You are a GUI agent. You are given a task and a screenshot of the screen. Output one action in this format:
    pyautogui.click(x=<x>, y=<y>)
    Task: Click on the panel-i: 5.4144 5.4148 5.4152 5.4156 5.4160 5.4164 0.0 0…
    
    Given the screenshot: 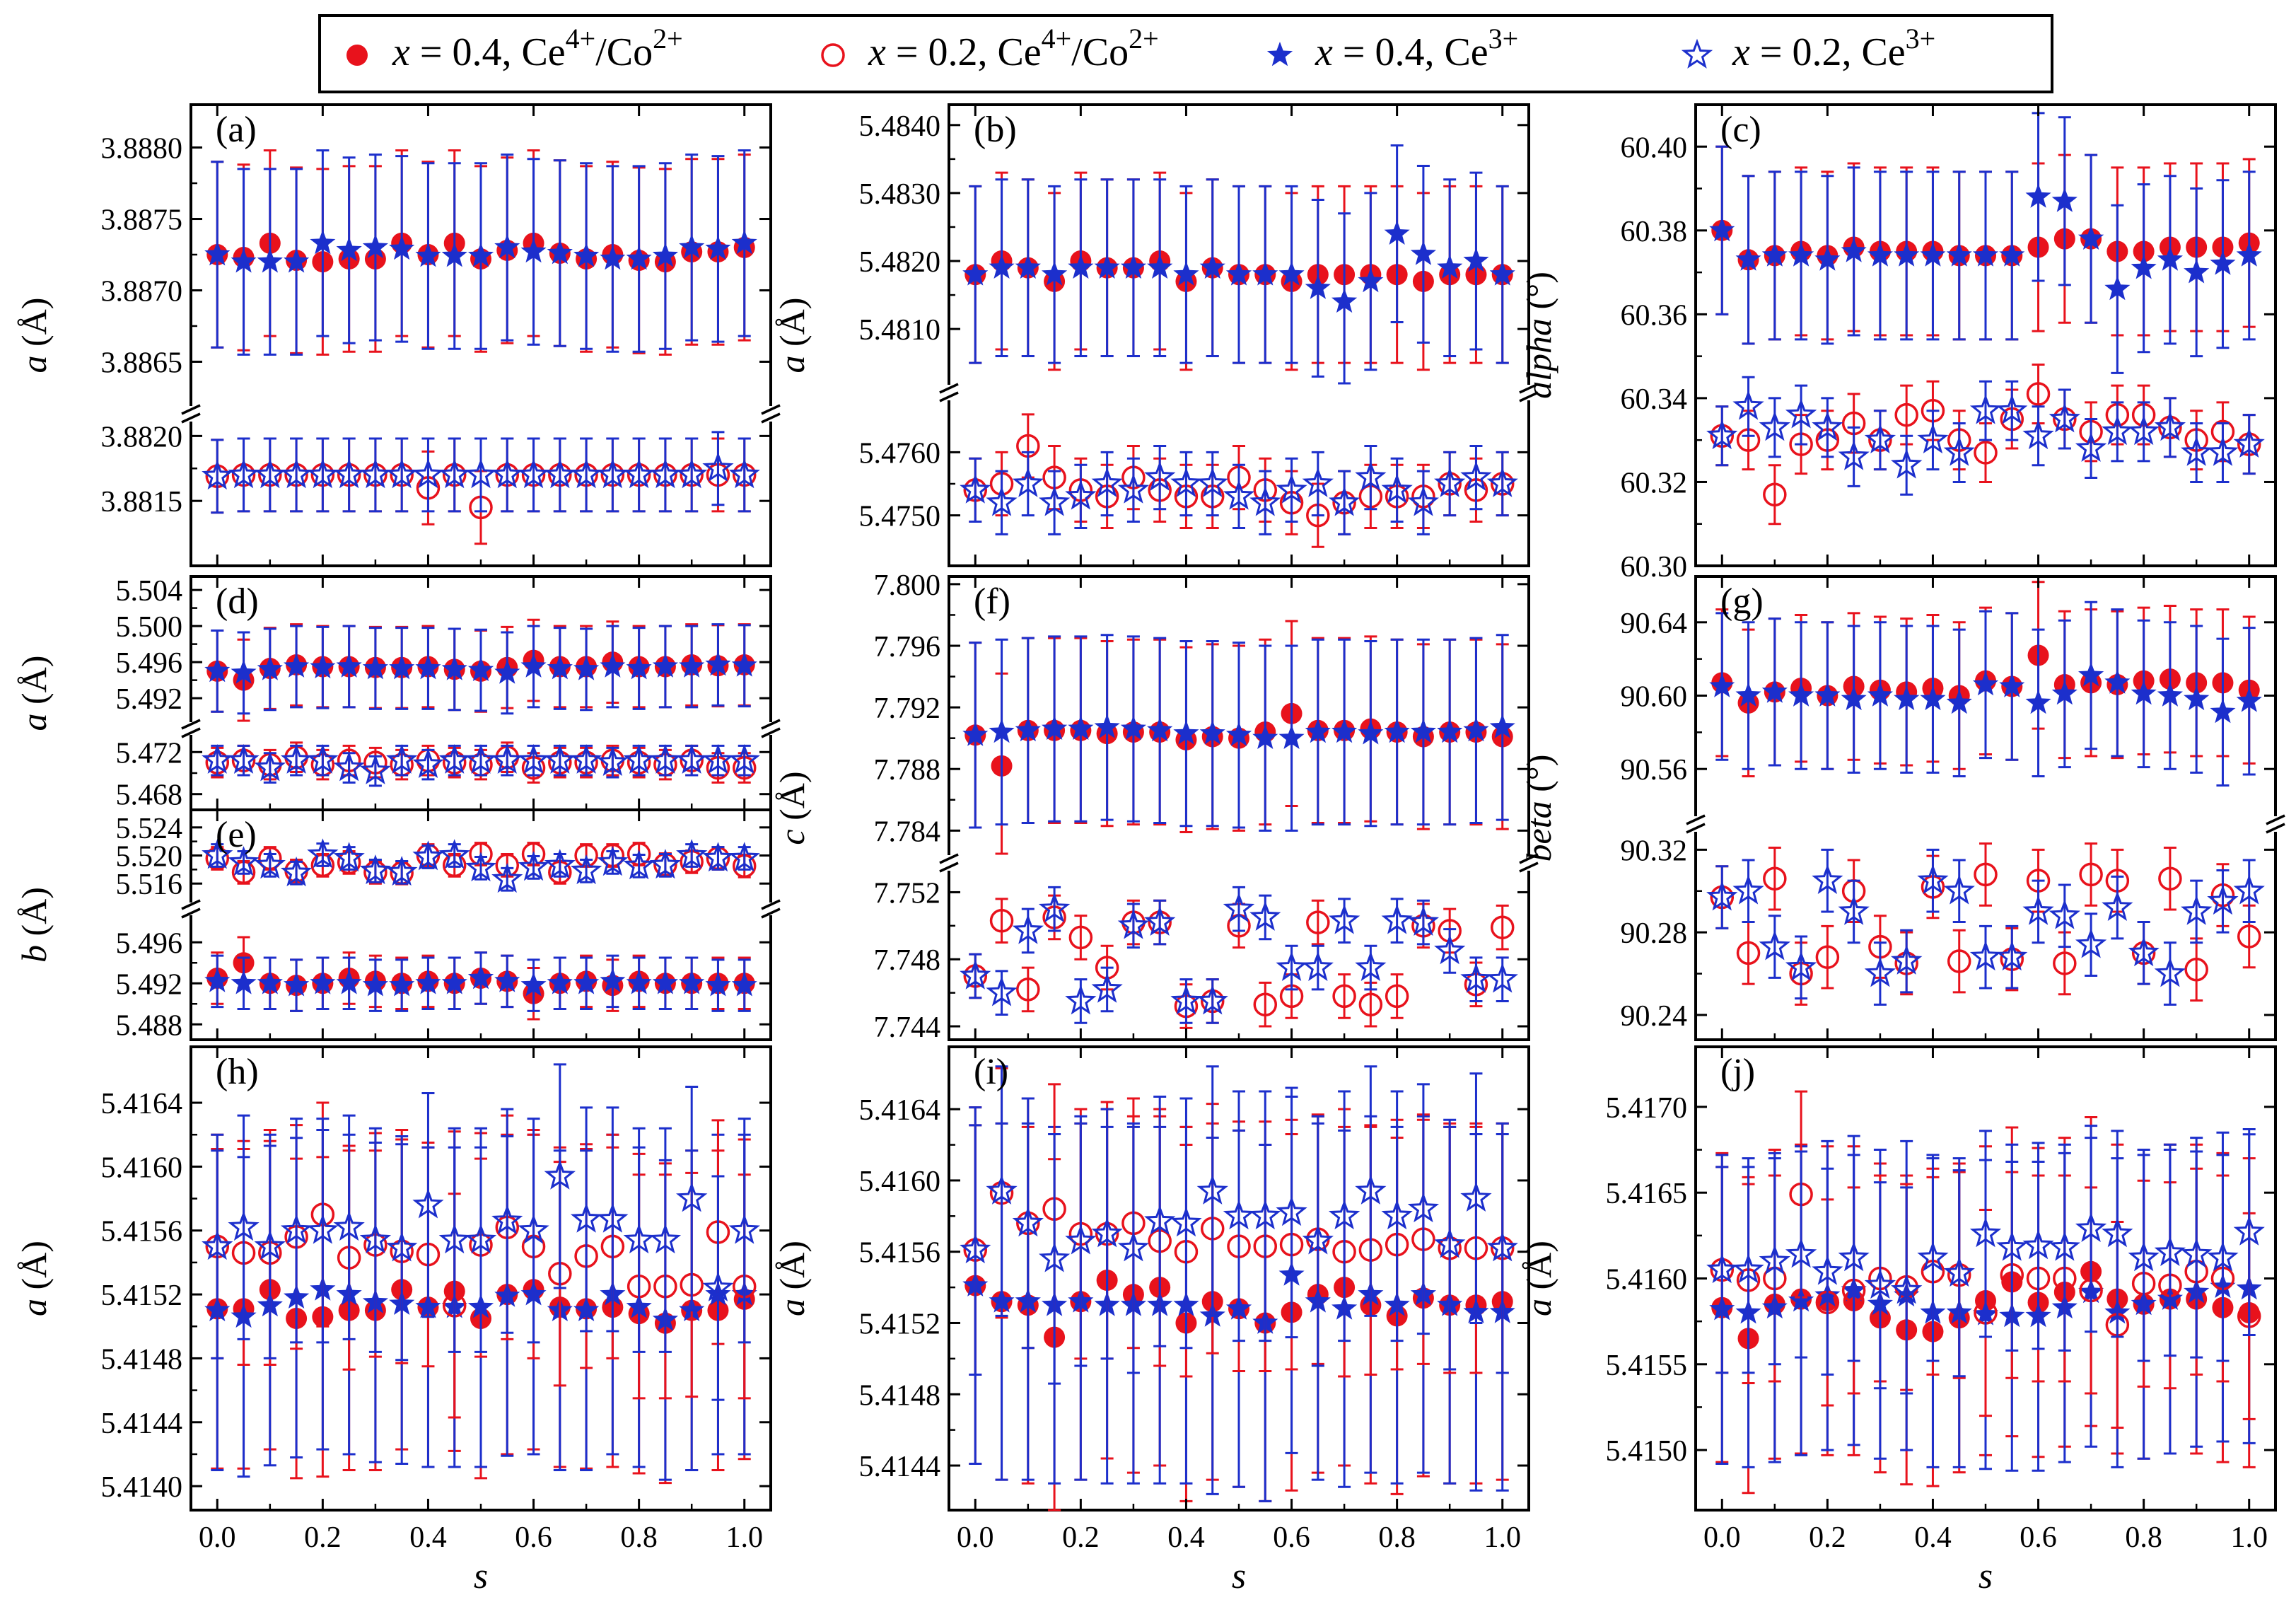 What is the action you would take?
    pyautogui.click(x=1151, y=1320)
    